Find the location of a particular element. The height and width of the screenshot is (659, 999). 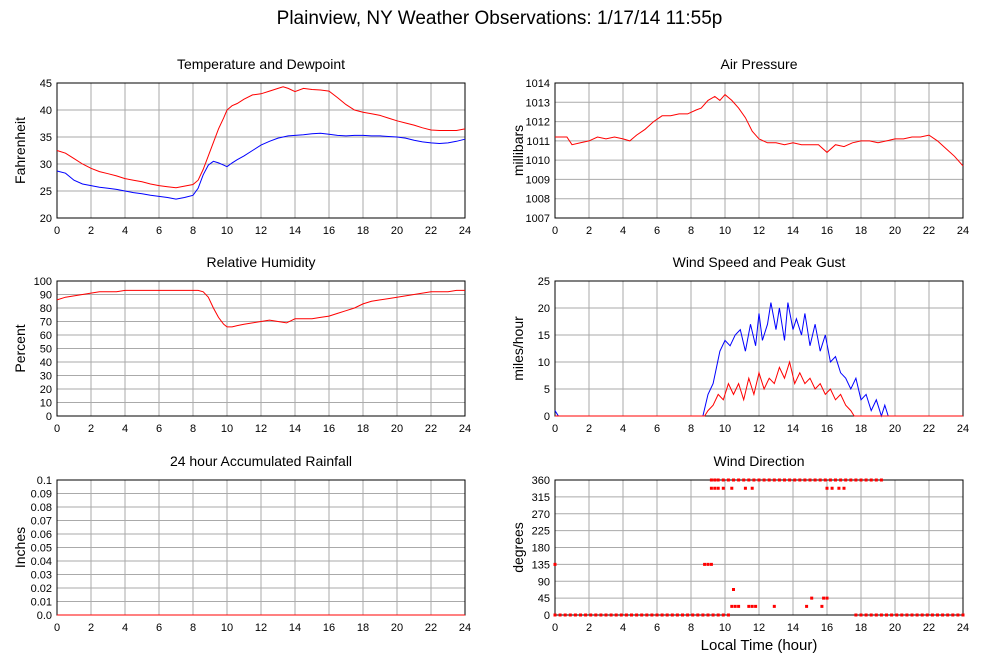

x-axis-label: Local Time (hour) is located at coordinates (759, 645).